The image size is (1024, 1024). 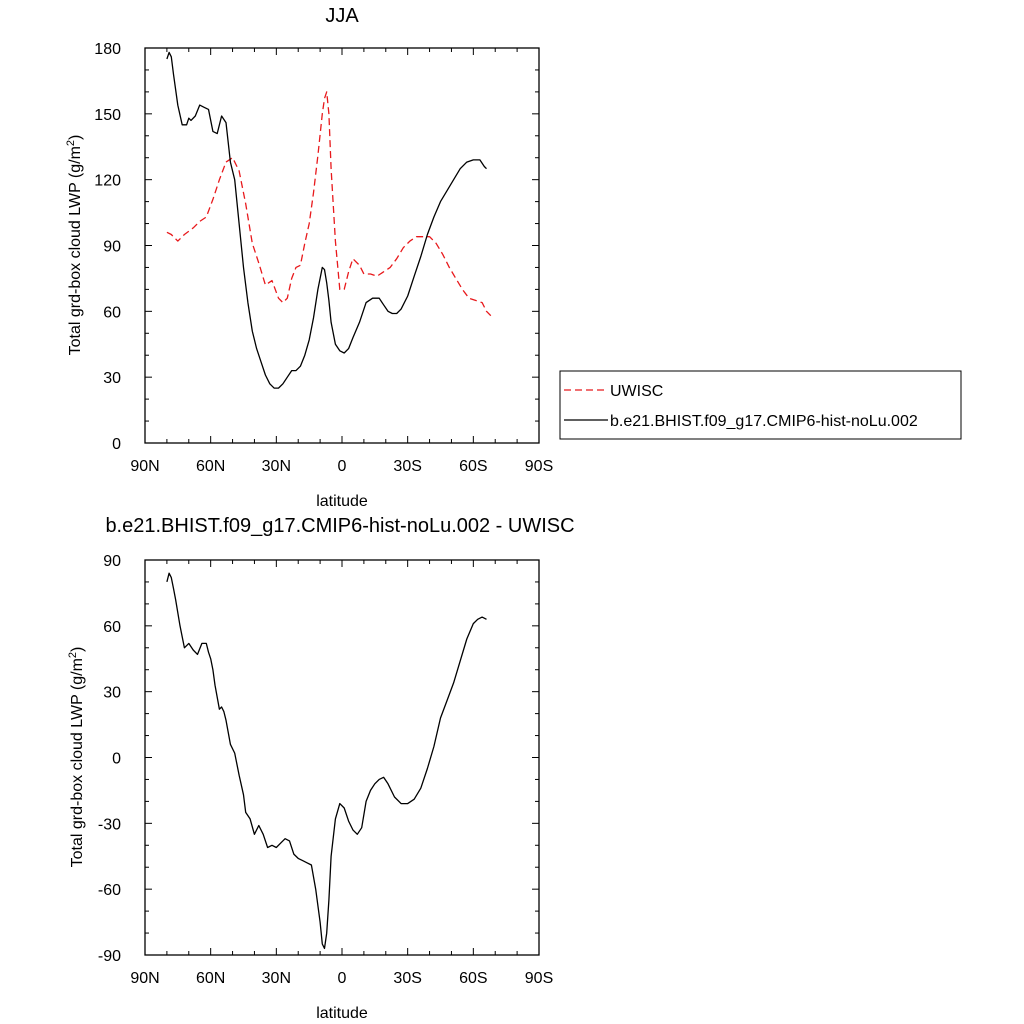 I want to click on bottom-chart-x-tick-label: 60N, so click(x=210, y=978).